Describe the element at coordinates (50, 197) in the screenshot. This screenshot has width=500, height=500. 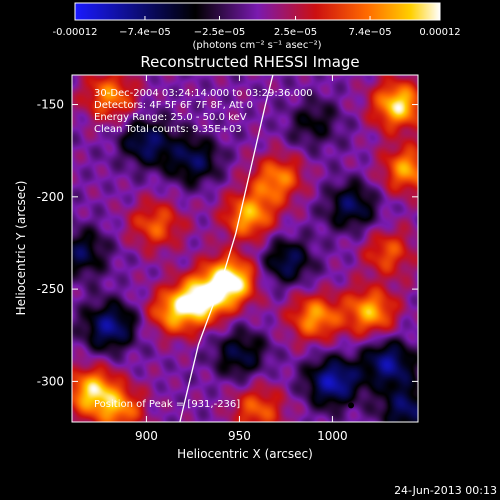
I see `y-tick-label: -200` at that location.